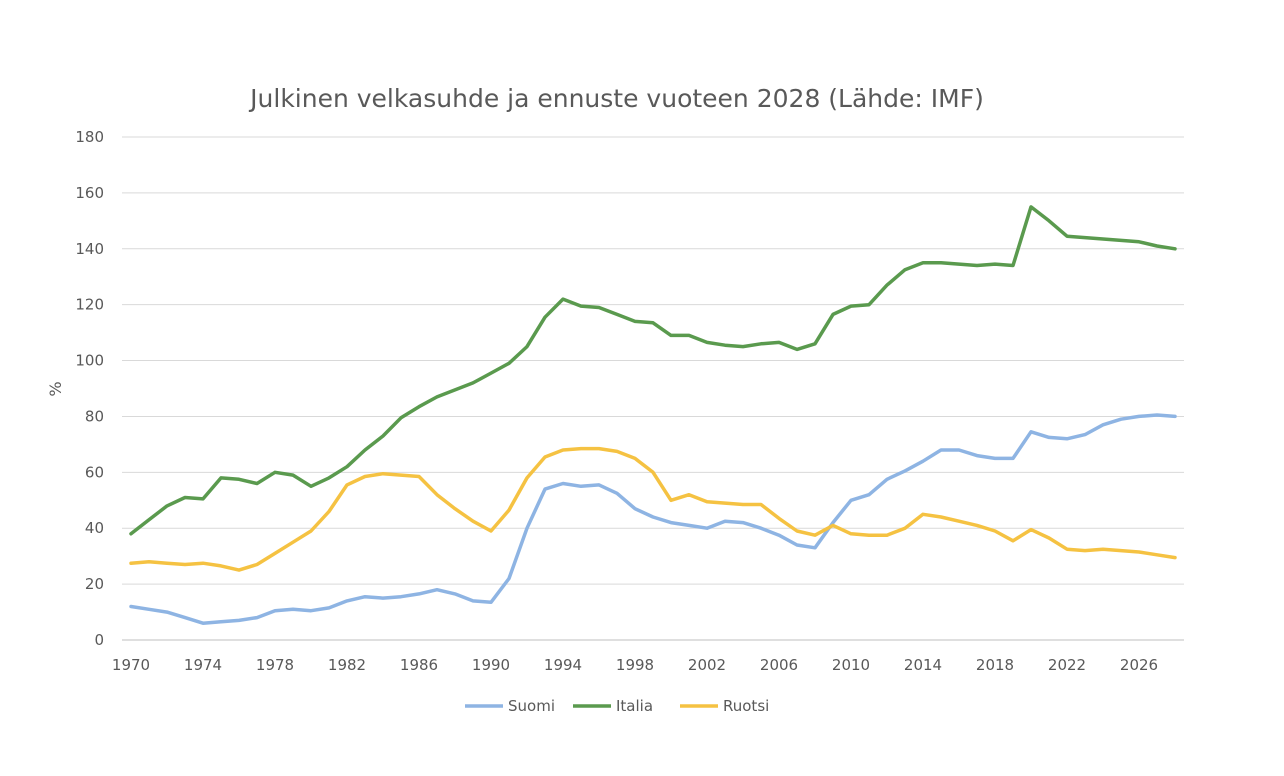 Image resolution: width=1284 pixels, height=776 pixels. Describe the element at coordinates (779, 665) in the screenshot. I see `x-tick-label: 2006` at that location.